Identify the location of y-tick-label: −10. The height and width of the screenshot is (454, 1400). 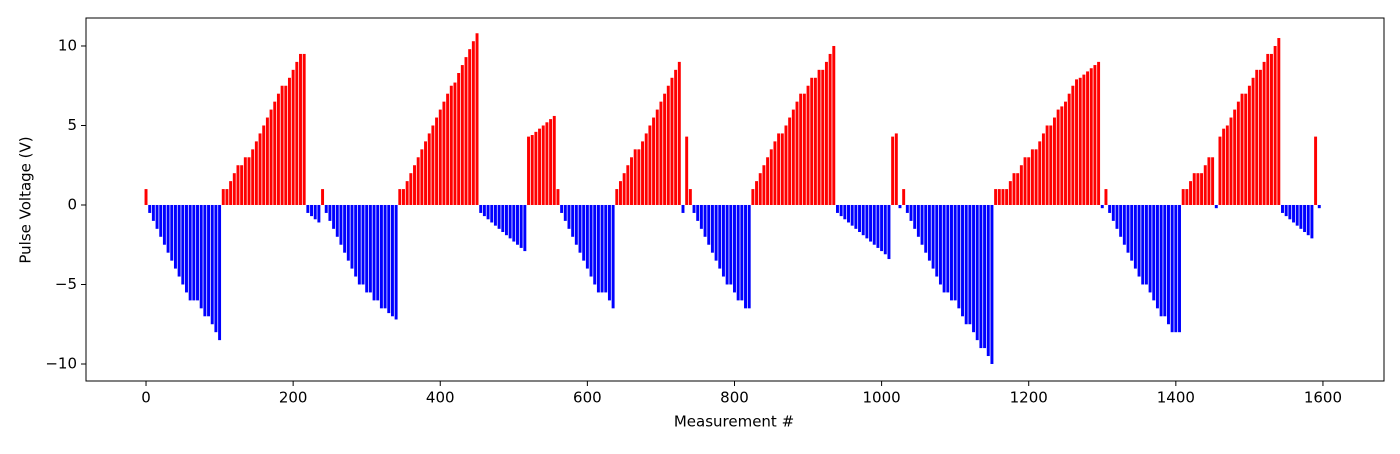
(61, 363).